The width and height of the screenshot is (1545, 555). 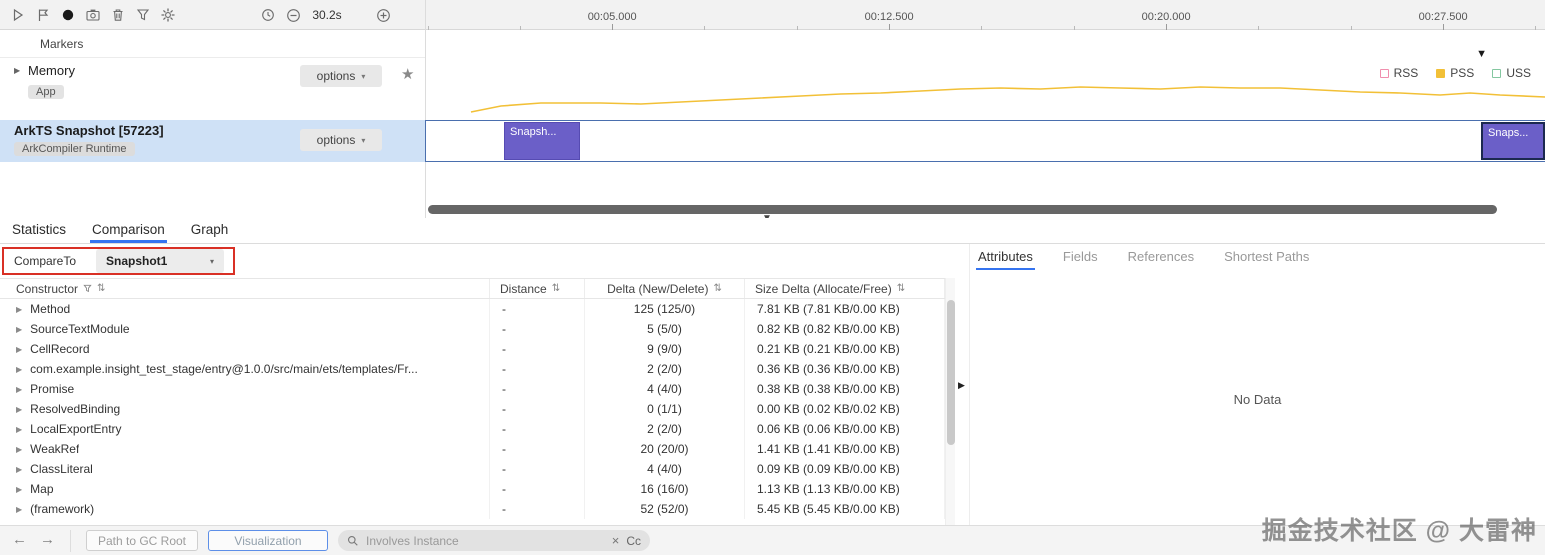 What do you see at coordinates (137, 261) in the screenshot?
I see `compare-to-value: Snapshot1` at bounding box center [137, 261].